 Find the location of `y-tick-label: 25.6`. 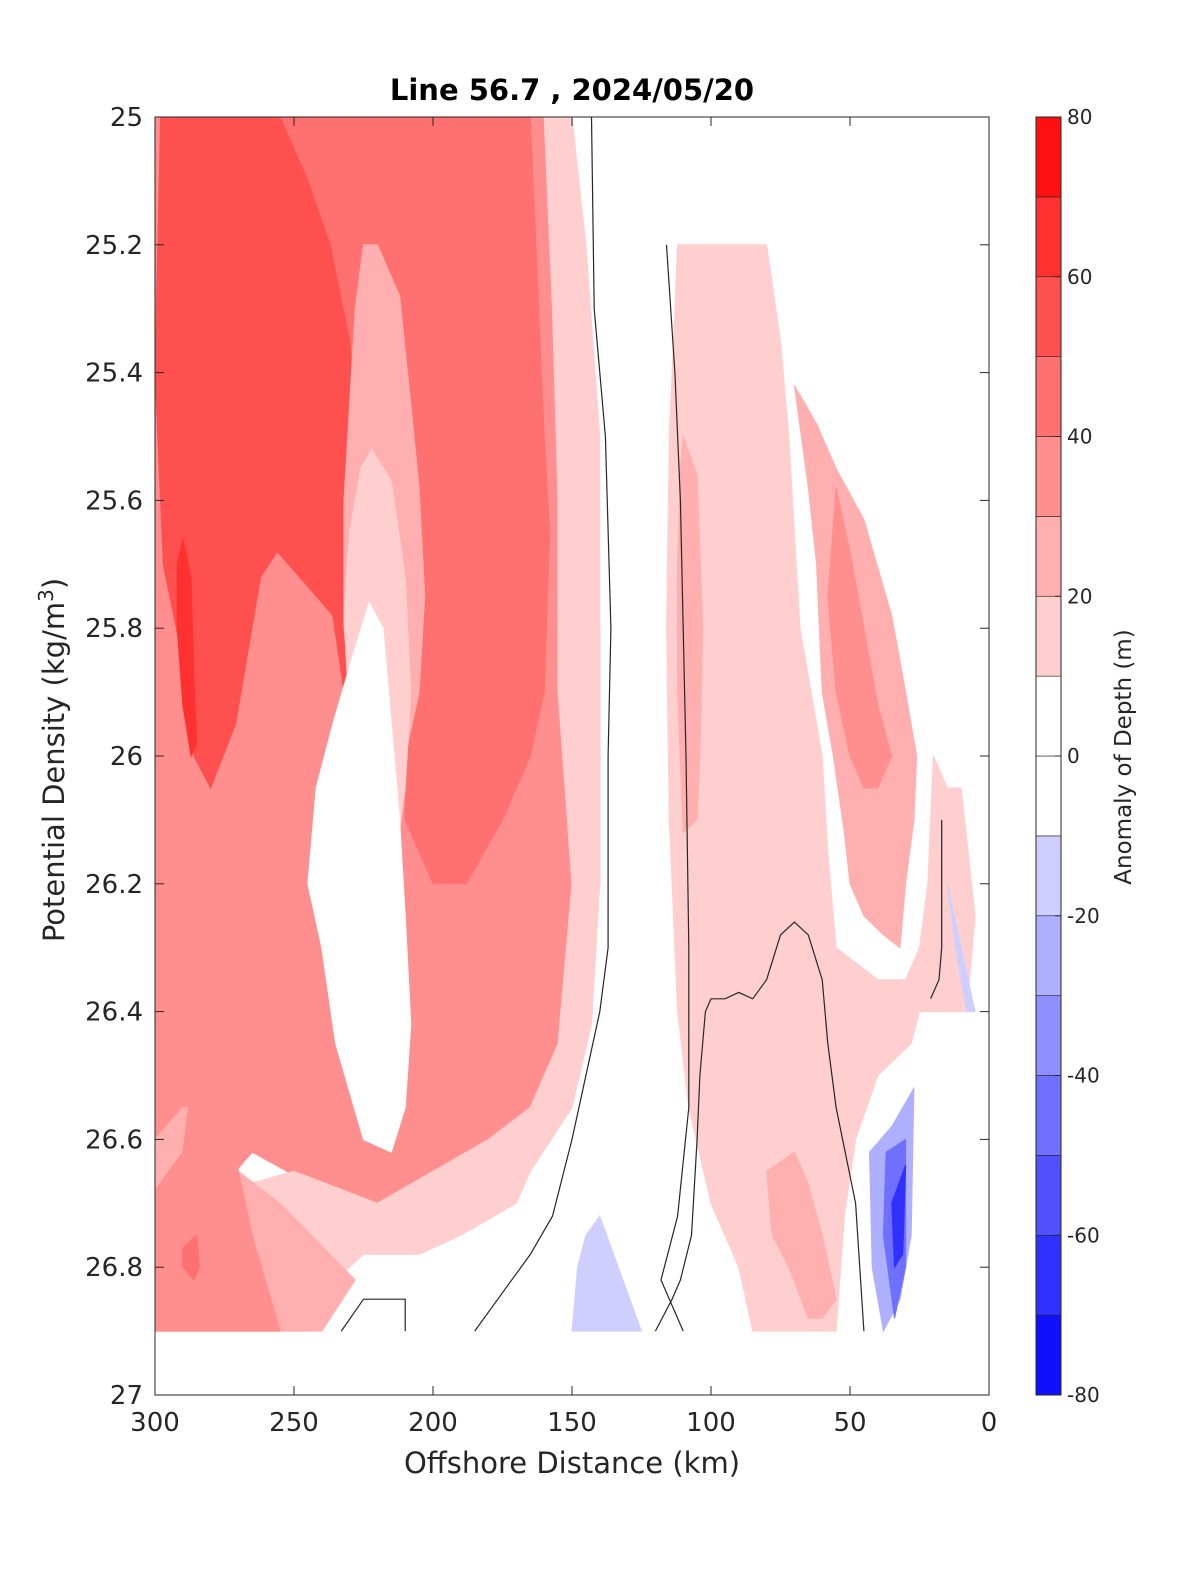

y-tick-label: 25.6 is located at coordinates (114, 501).